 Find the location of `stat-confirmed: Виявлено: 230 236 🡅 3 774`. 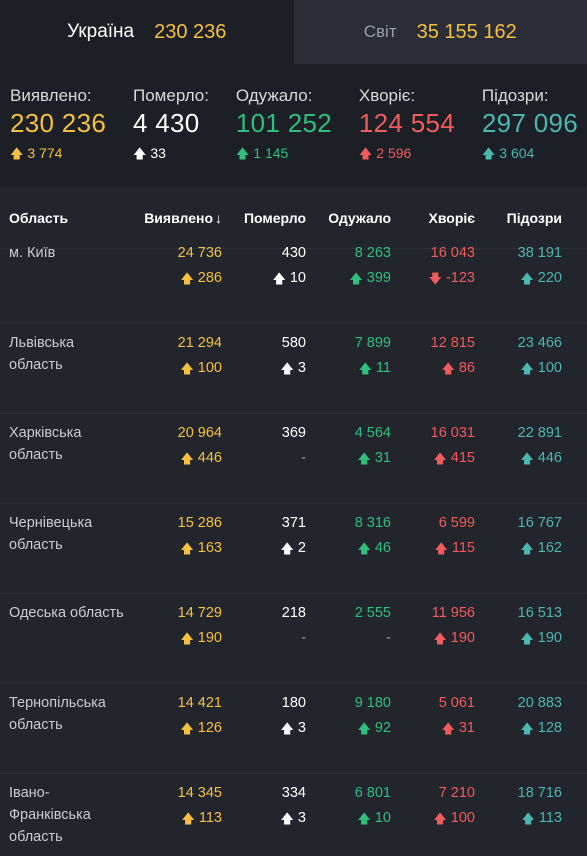

stat-confirmed: Виявлено: 230 236 🡅 3 774 is located at coordinates (58, 136).